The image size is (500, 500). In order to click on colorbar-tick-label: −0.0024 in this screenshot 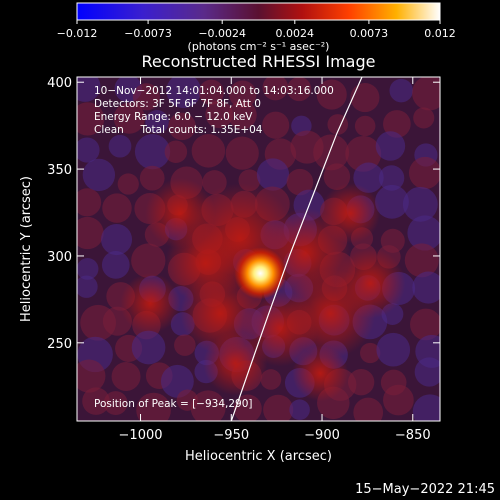, I will do `click(222, 33)`.